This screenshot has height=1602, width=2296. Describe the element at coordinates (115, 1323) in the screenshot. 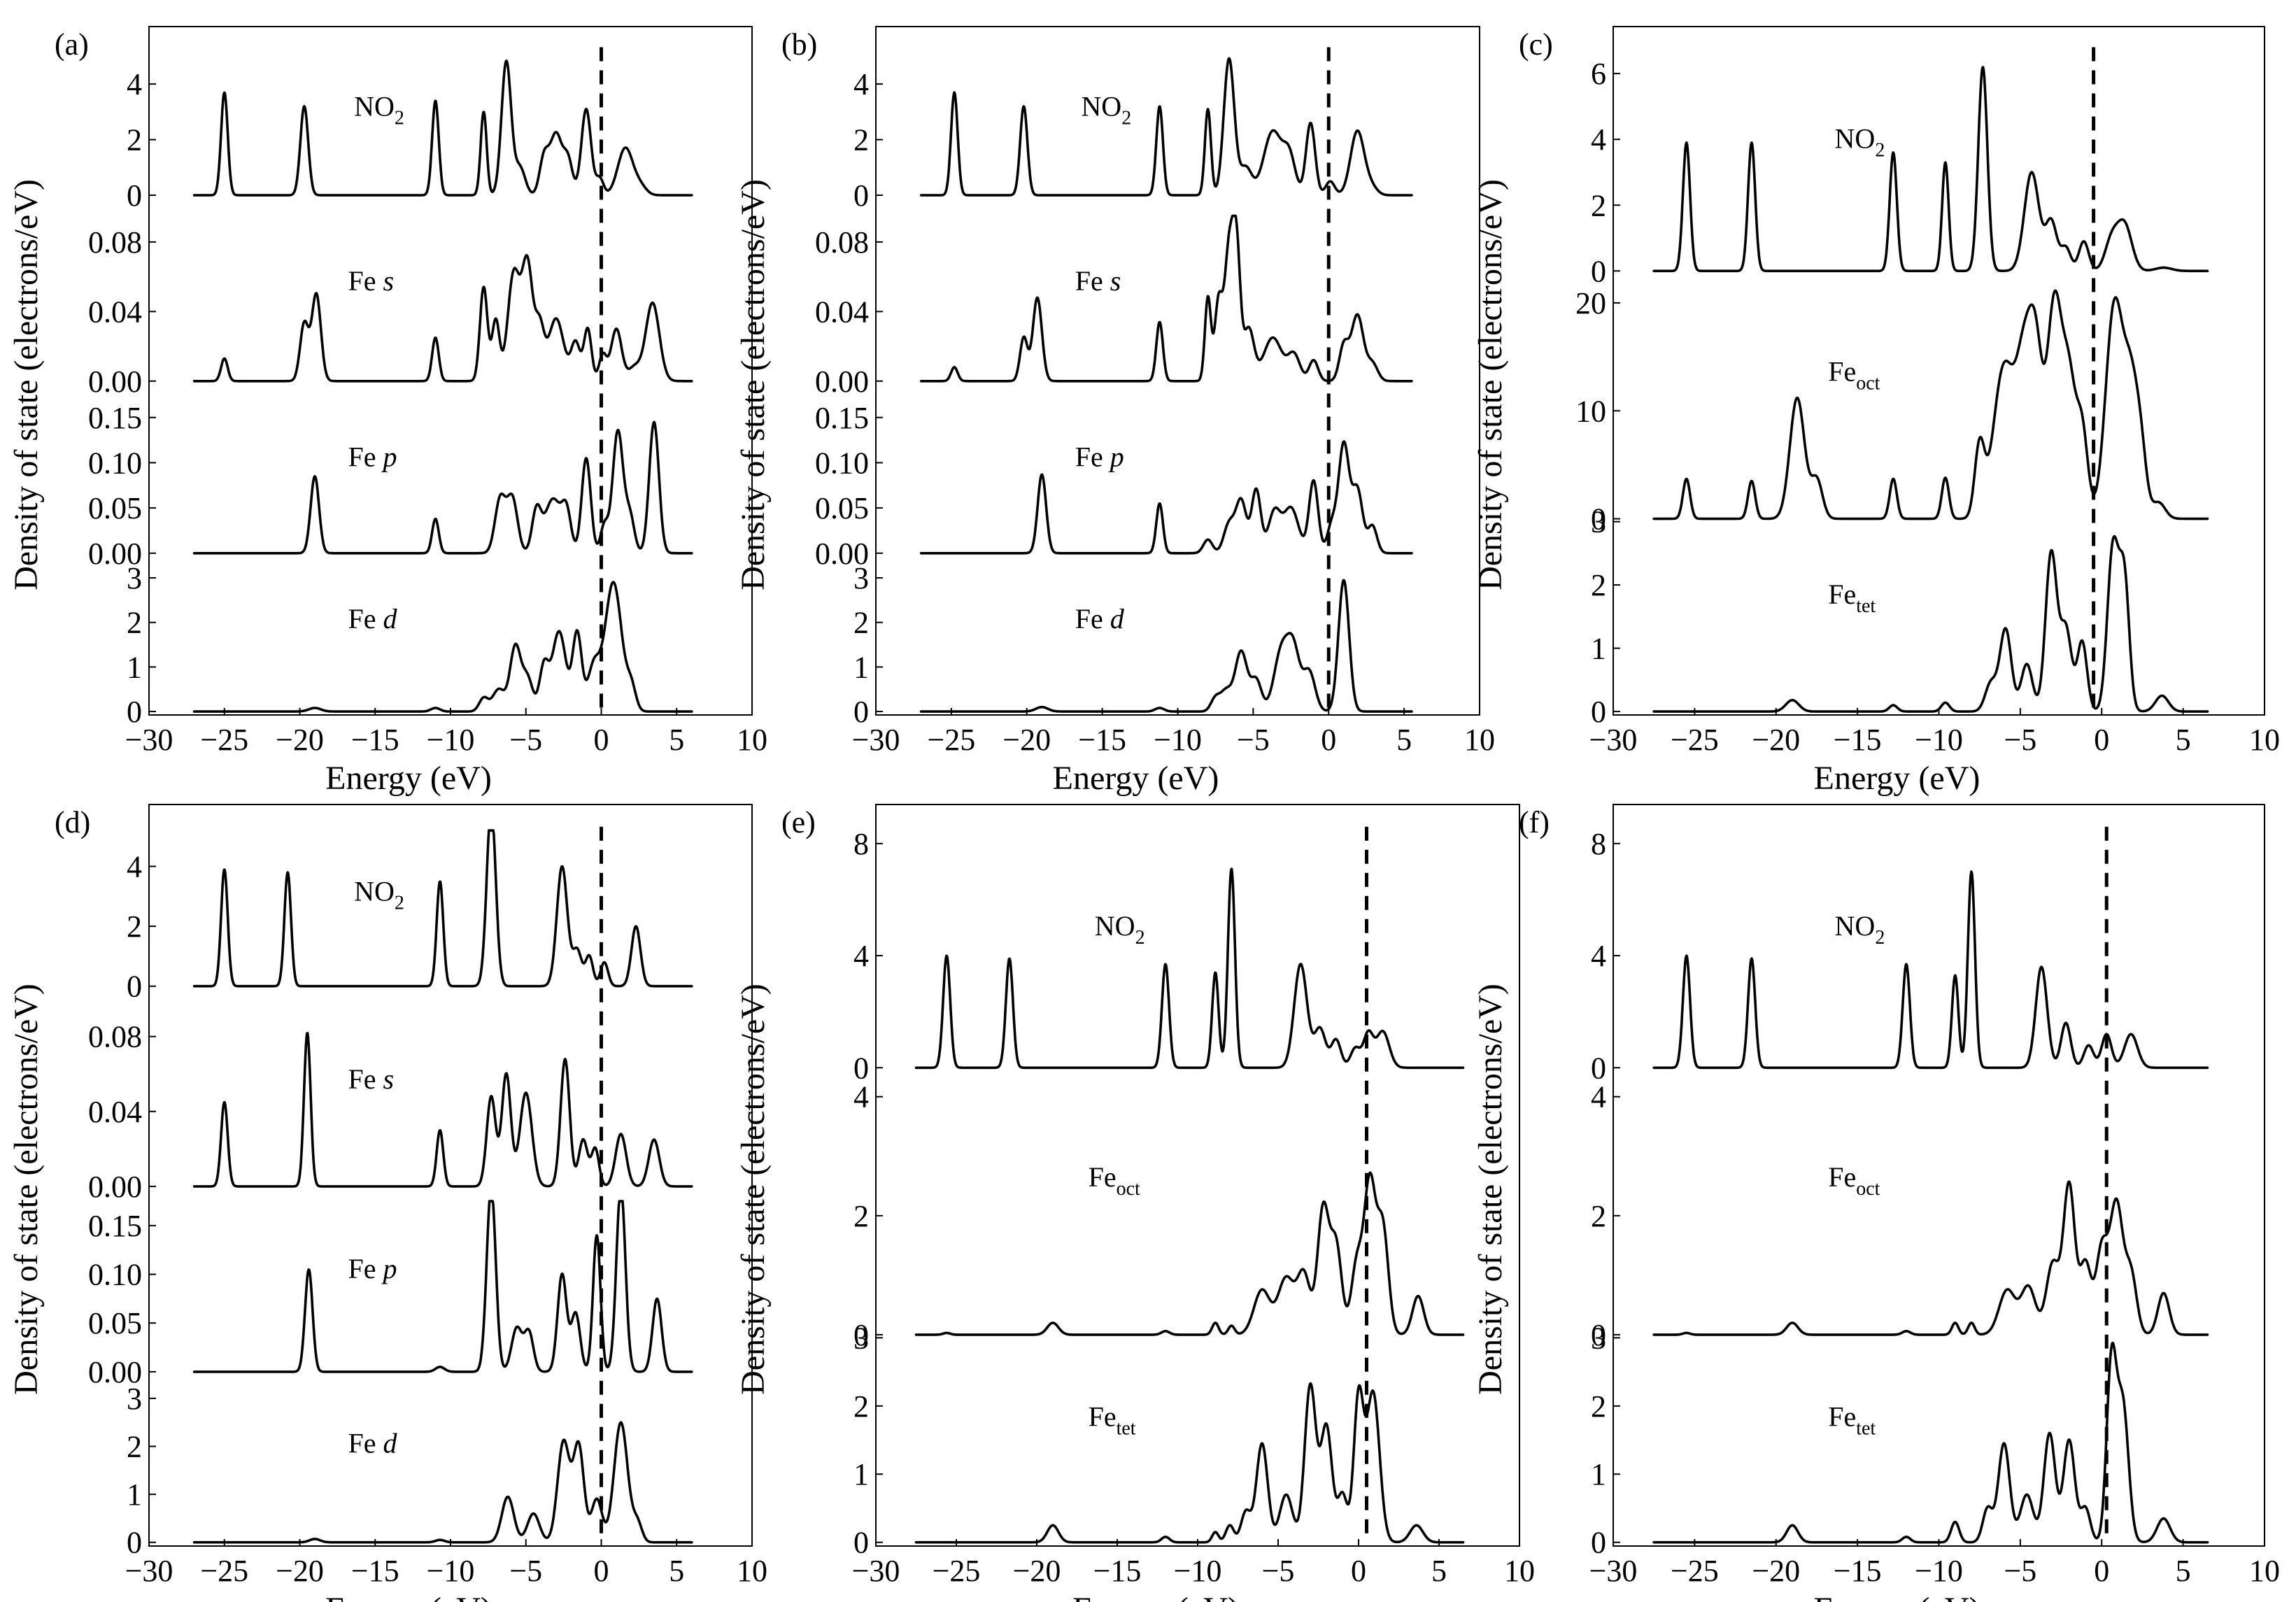

I see `y-tick-label: 0.05` at that location.